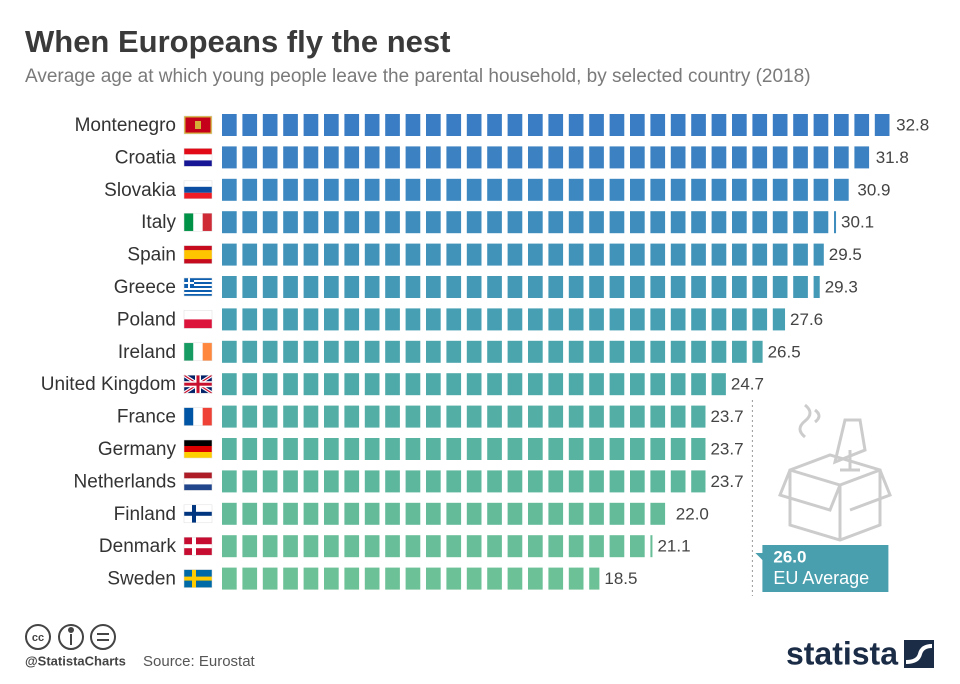 This screenshot has width=960, height=684. What do you see at coordinates (842, 653) in the screenshot?
I see `logo: statista` at bounding box center [842, 653].